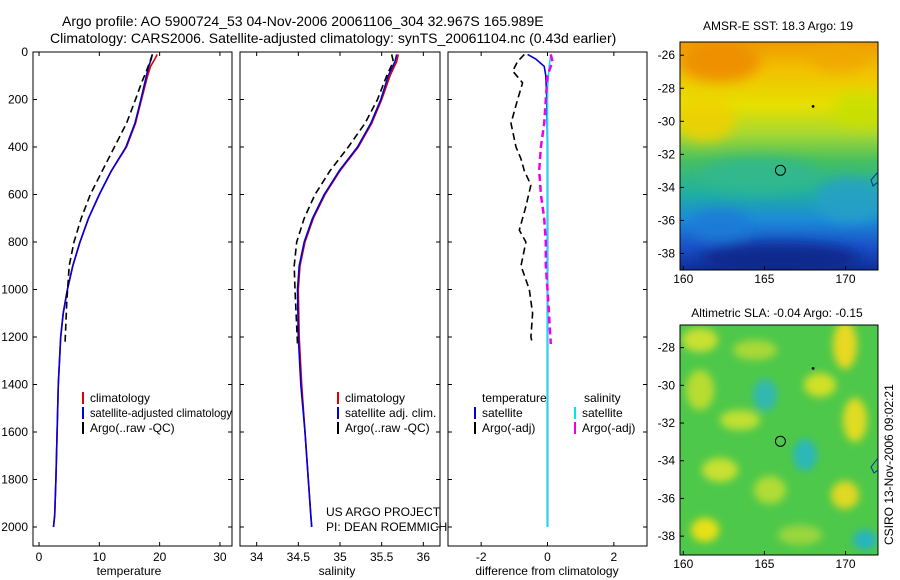 Image resolution: width=900 pixels, height=580 pixels. I want to click on series-line-salinity-argo-adj, so click(545, 199).